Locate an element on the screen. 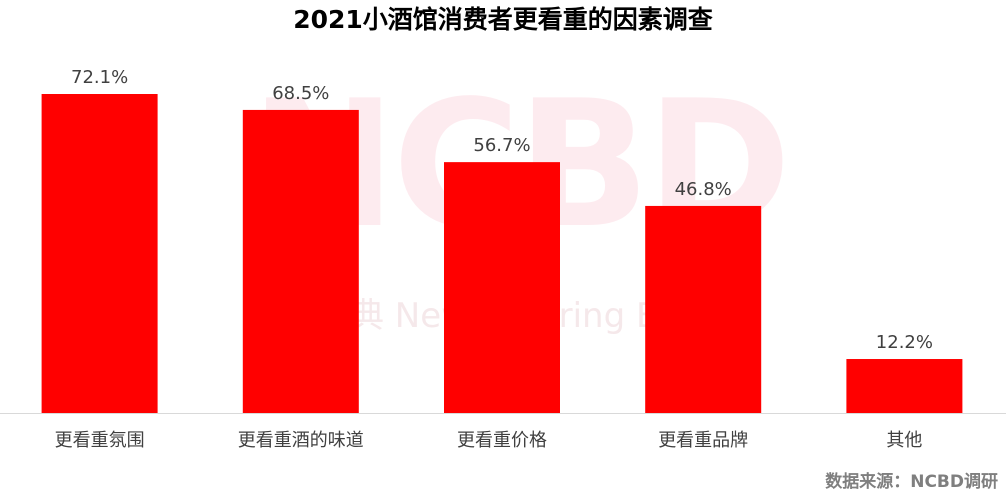 The image size is (1006, 497). x-tick-label-2: 更看重酒的味道 is located at coordinates (301, 440).